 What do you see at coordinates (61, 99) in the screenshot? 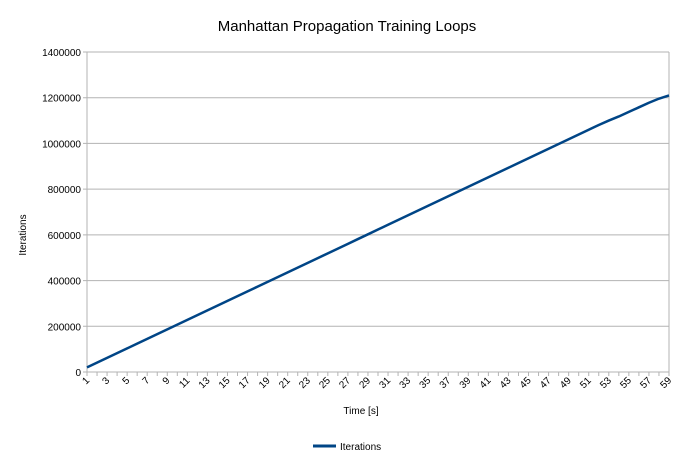
I see `y-tick-label: 1200000` at bounding box center [61, 99].